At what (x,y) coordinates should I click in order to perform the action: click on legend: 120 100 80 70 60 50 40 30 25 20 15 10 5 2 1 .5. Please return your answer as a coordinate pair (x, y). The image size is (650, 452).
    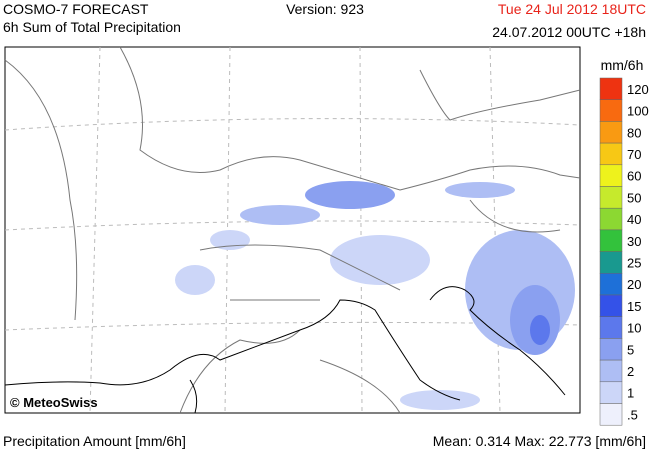
    Looking at the image, I should click on (624, 251).